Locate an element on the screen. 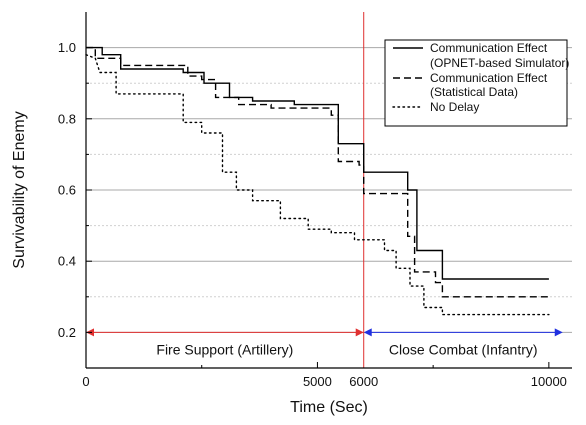  x-tick-label: 0 is located at coordinates (85, 381).